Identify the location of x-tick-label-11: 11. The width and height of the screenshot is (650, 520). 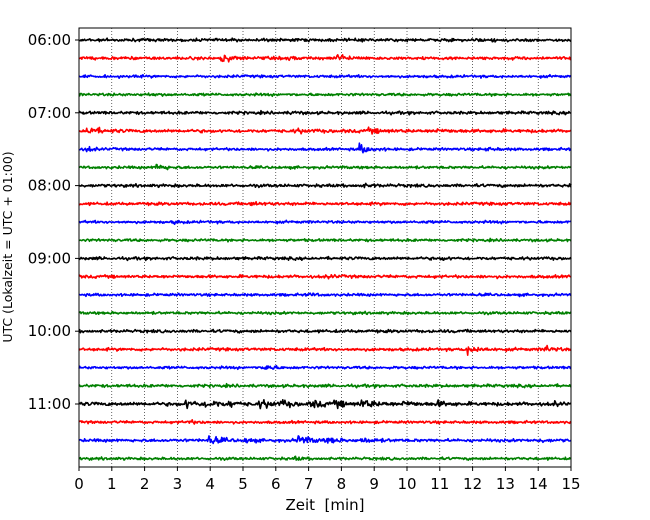
(439, 484).